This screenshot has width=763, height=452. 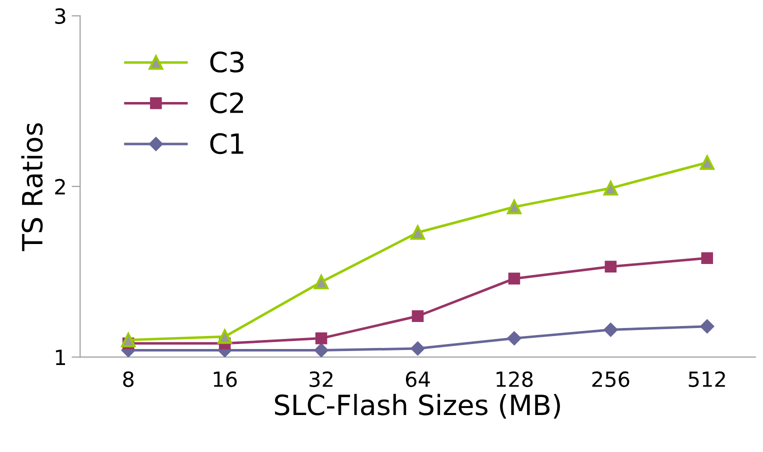 What do you see at coordinates (227, 143) in the screenshot?
I see `legend-label: C1` at bounding box center [227, 143].